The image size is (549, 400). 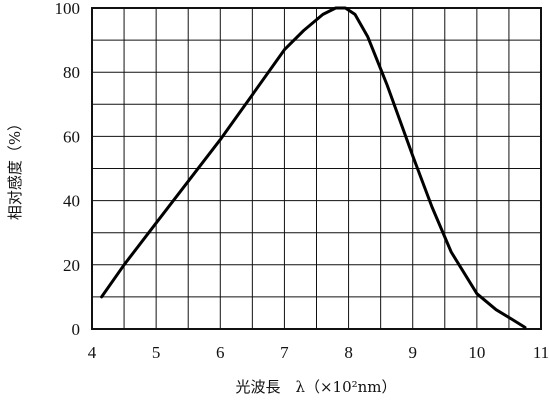 What do you see at coordinates (71, 201) in the screenshot?
I see `y-tick-label: 40` at bounding box center [71, 201].